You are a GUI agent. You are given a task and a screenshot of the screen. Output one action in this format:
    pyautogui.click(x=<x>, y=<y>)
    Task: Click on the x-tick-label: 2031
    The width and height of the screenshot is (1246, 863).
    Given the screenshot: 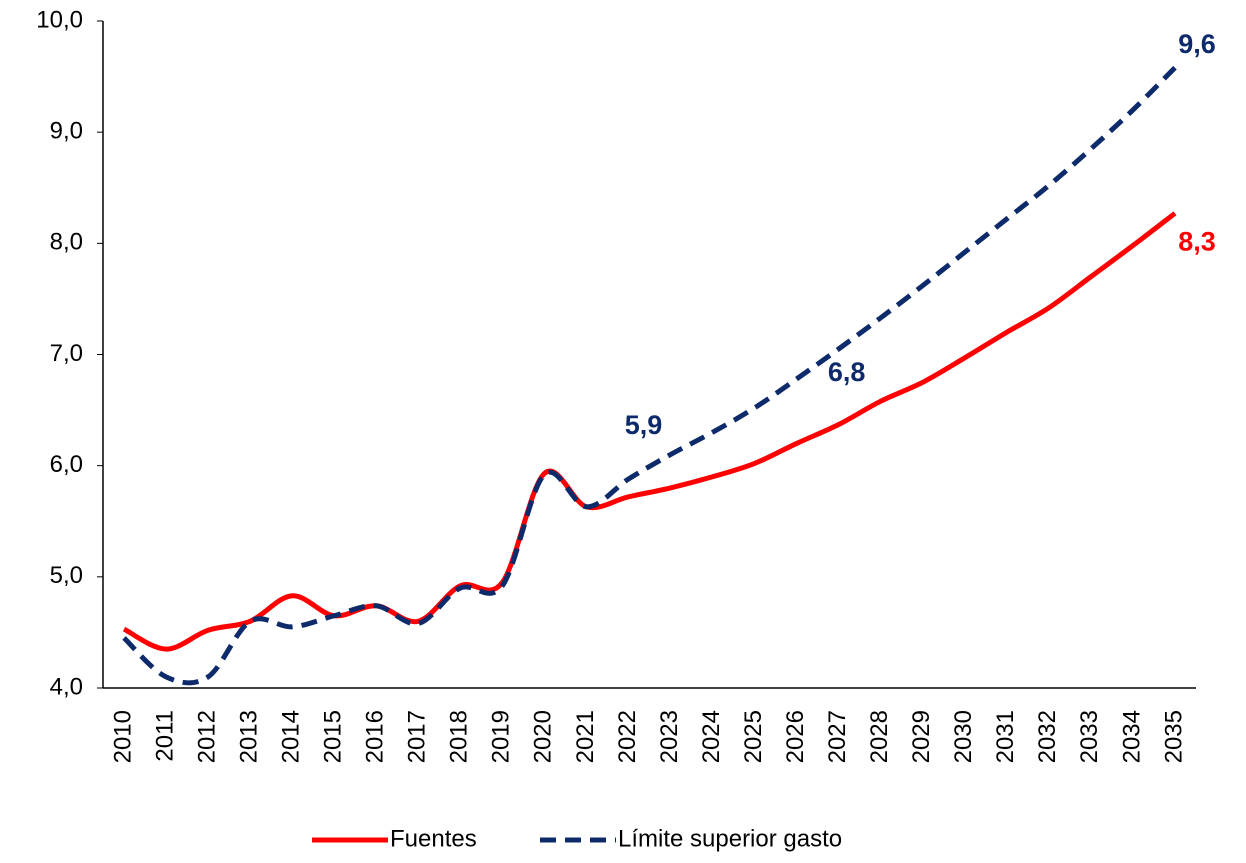 What is the action you would take?
    pyautogui.click(x=1005, y=736)
    